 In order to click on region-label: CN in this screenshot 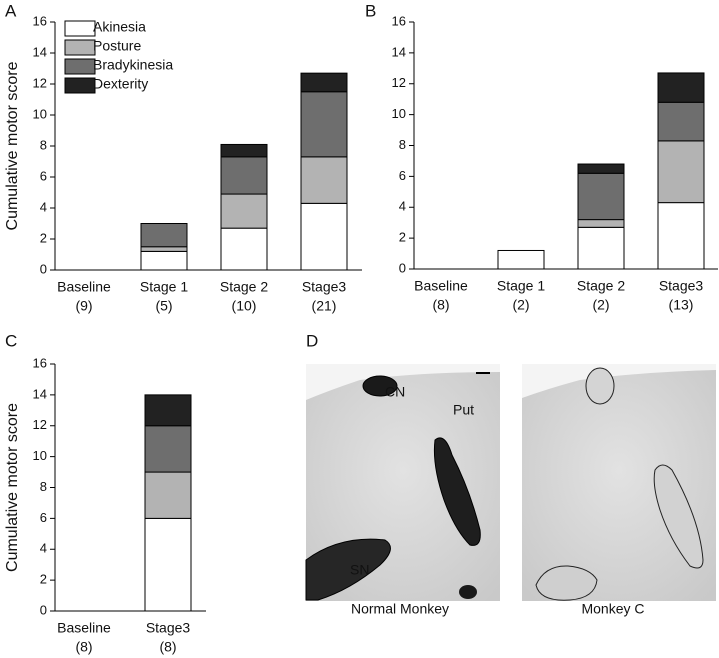, I will do `click(395, 392)`.